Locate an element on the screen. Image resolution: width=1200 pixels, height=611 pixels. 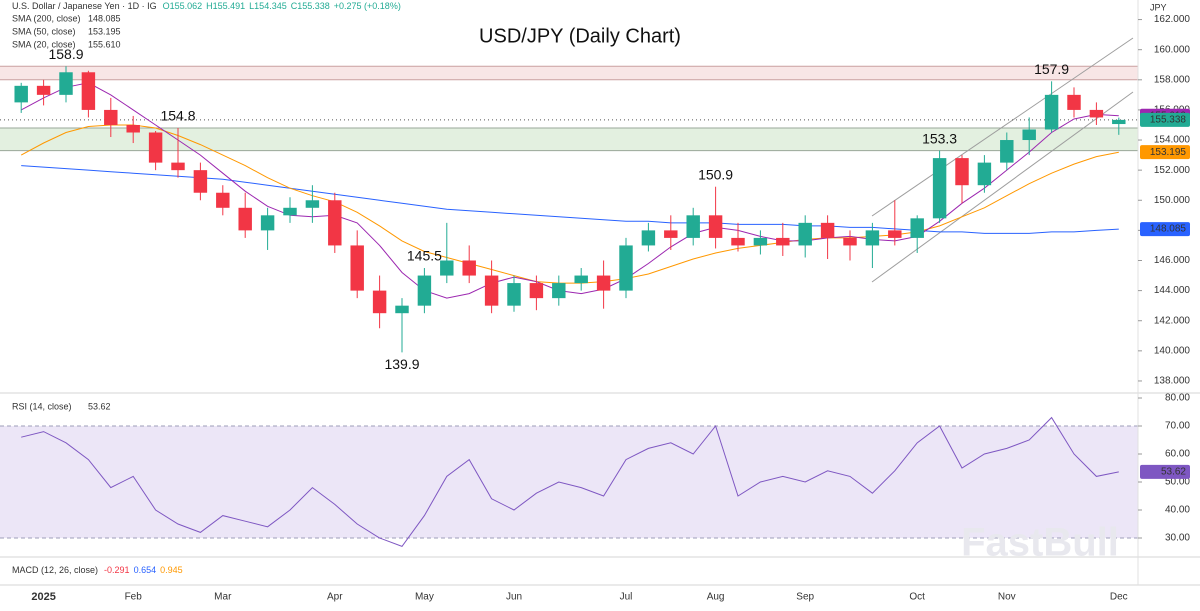
y-tick-label: 80.00 is located at coordinates (1177, 398).